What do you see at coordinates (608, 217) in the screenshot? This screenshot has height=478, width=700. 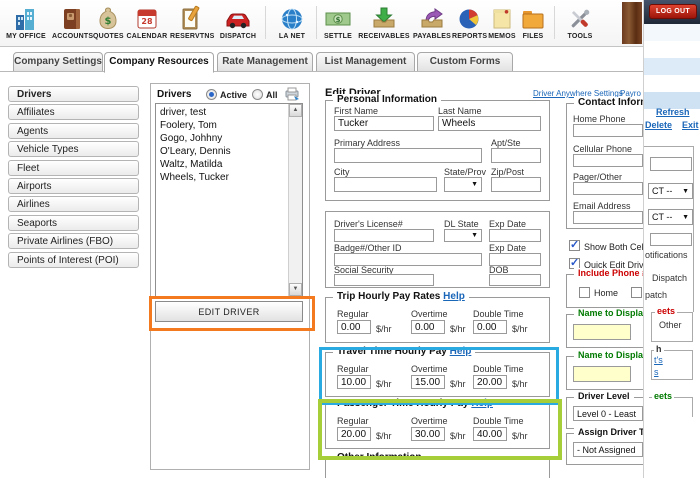 I see `email-address-input` at bounding box center [608, 217].